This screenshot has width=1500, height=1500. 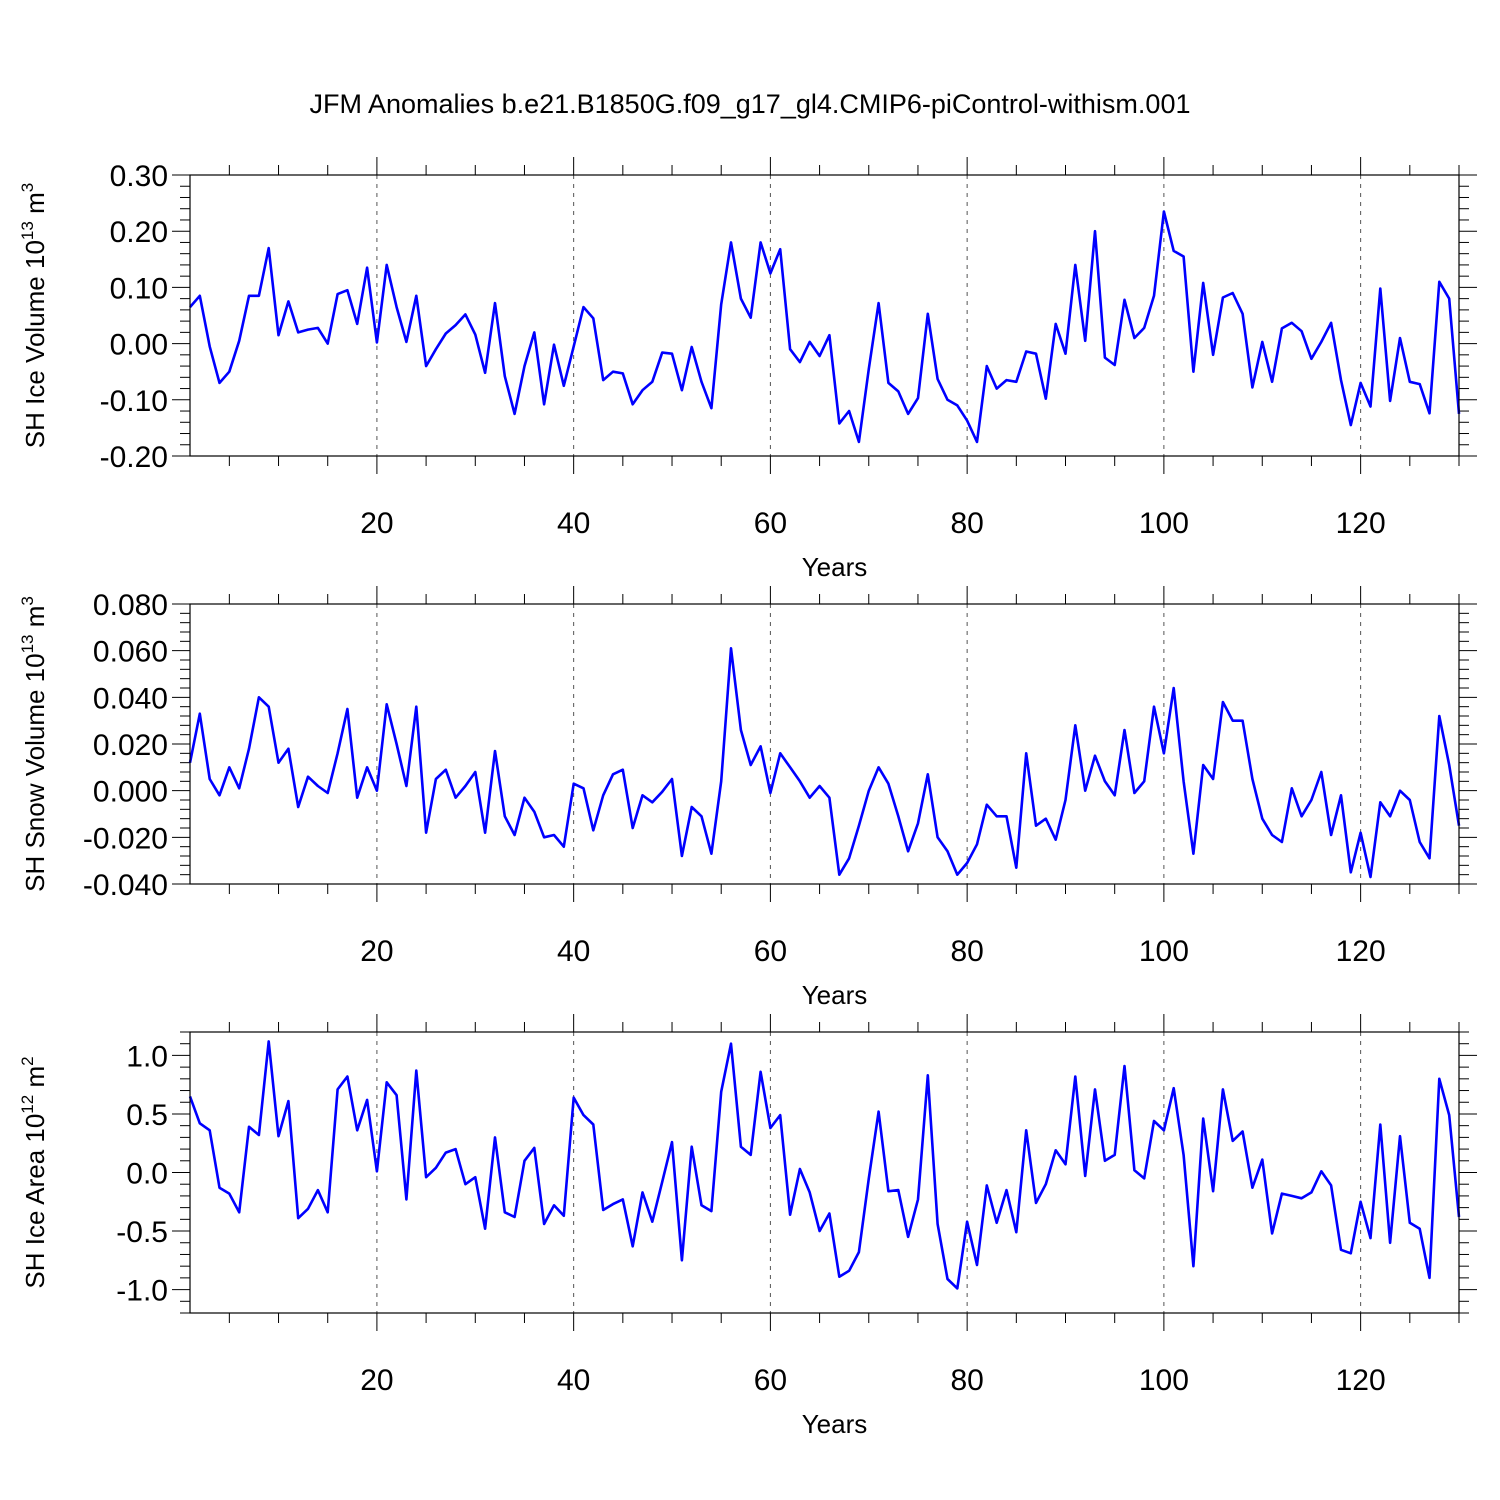 What do you see at coordinates (1164, 523) in the screenshot?
I see `panel-ice-volume-x-tick-label: 100` at bounding box center [1164, 523].